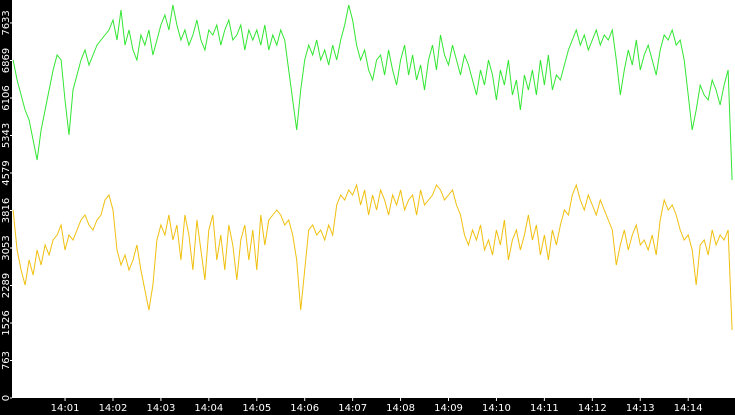 Image resolution: width=735 pixels, height=415 pixels. Describe the element at coordinates (448, 408) in the screenshot. I see `x-tick-label: 14:09` at that location.